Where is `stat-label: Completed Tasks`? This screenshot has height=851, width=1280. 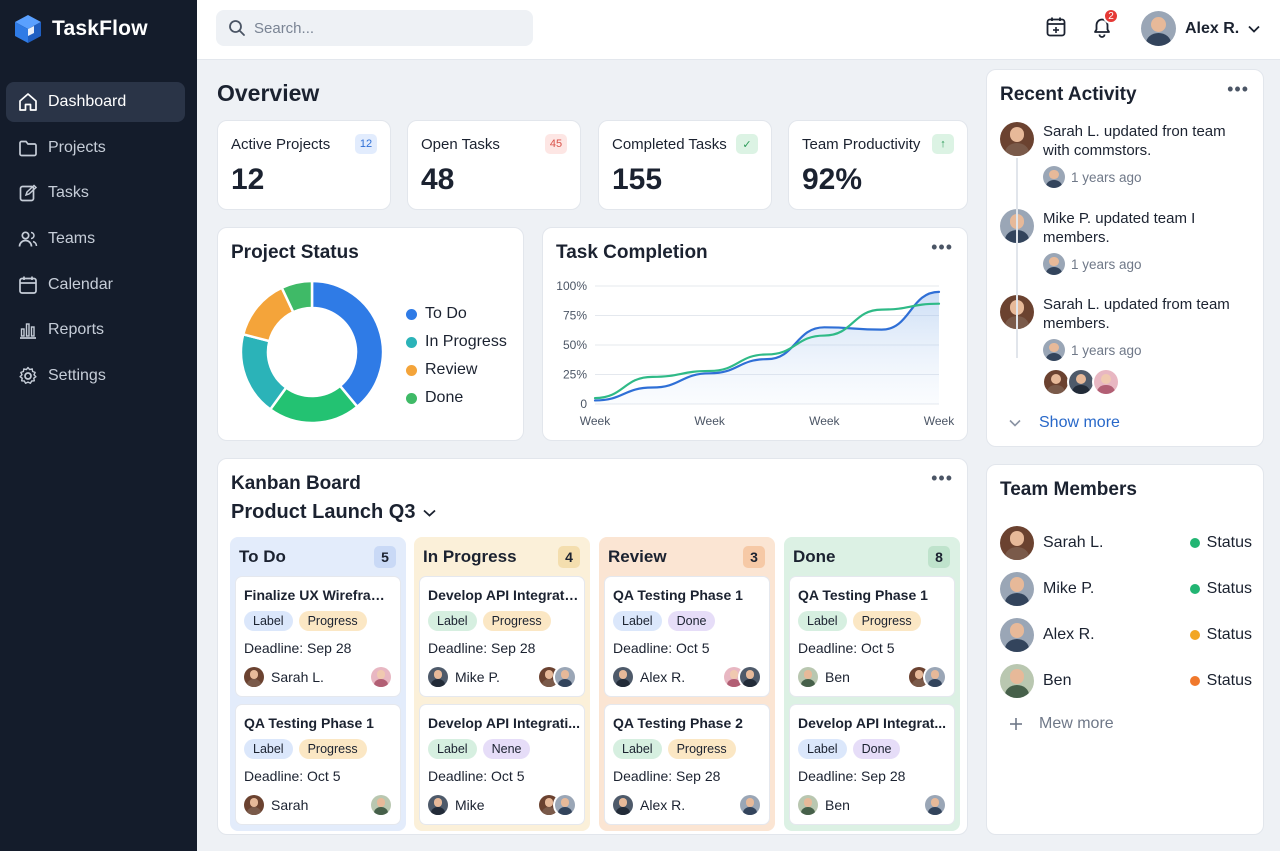 stat-label: Completed Tasks is located at coordinates (669, 144).